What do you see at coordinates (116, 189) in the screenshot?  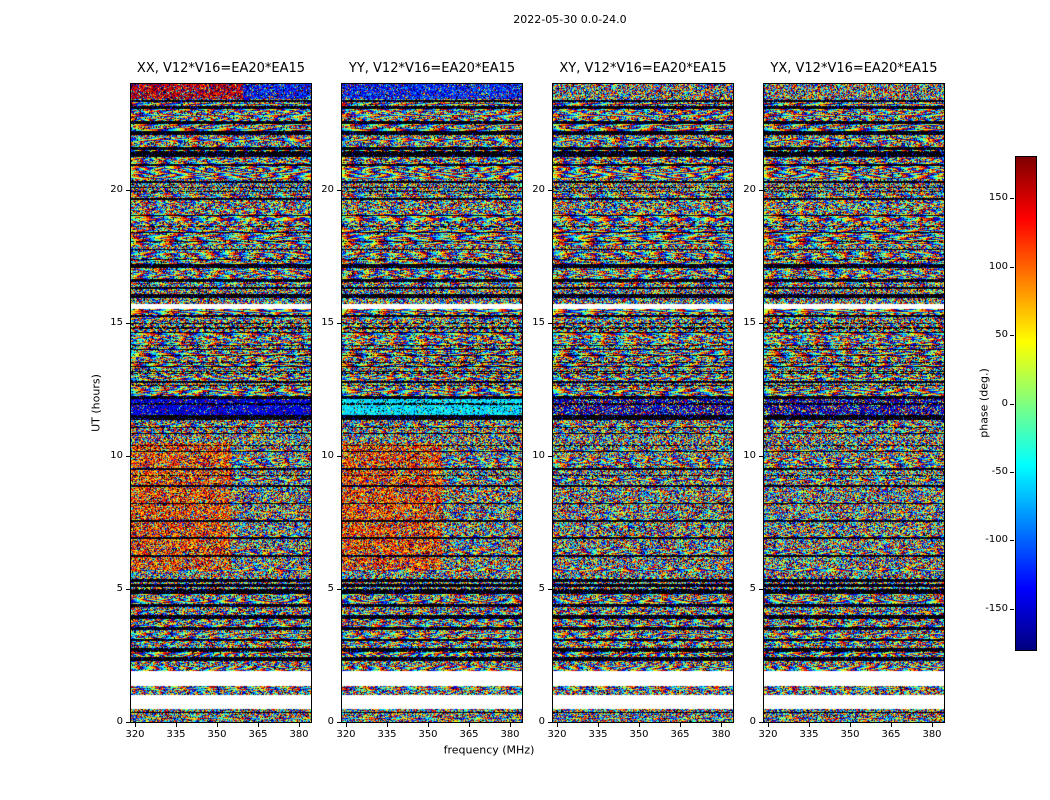 I see `y-tick-label-XX-20: 20` at bounding box center [116, 189].